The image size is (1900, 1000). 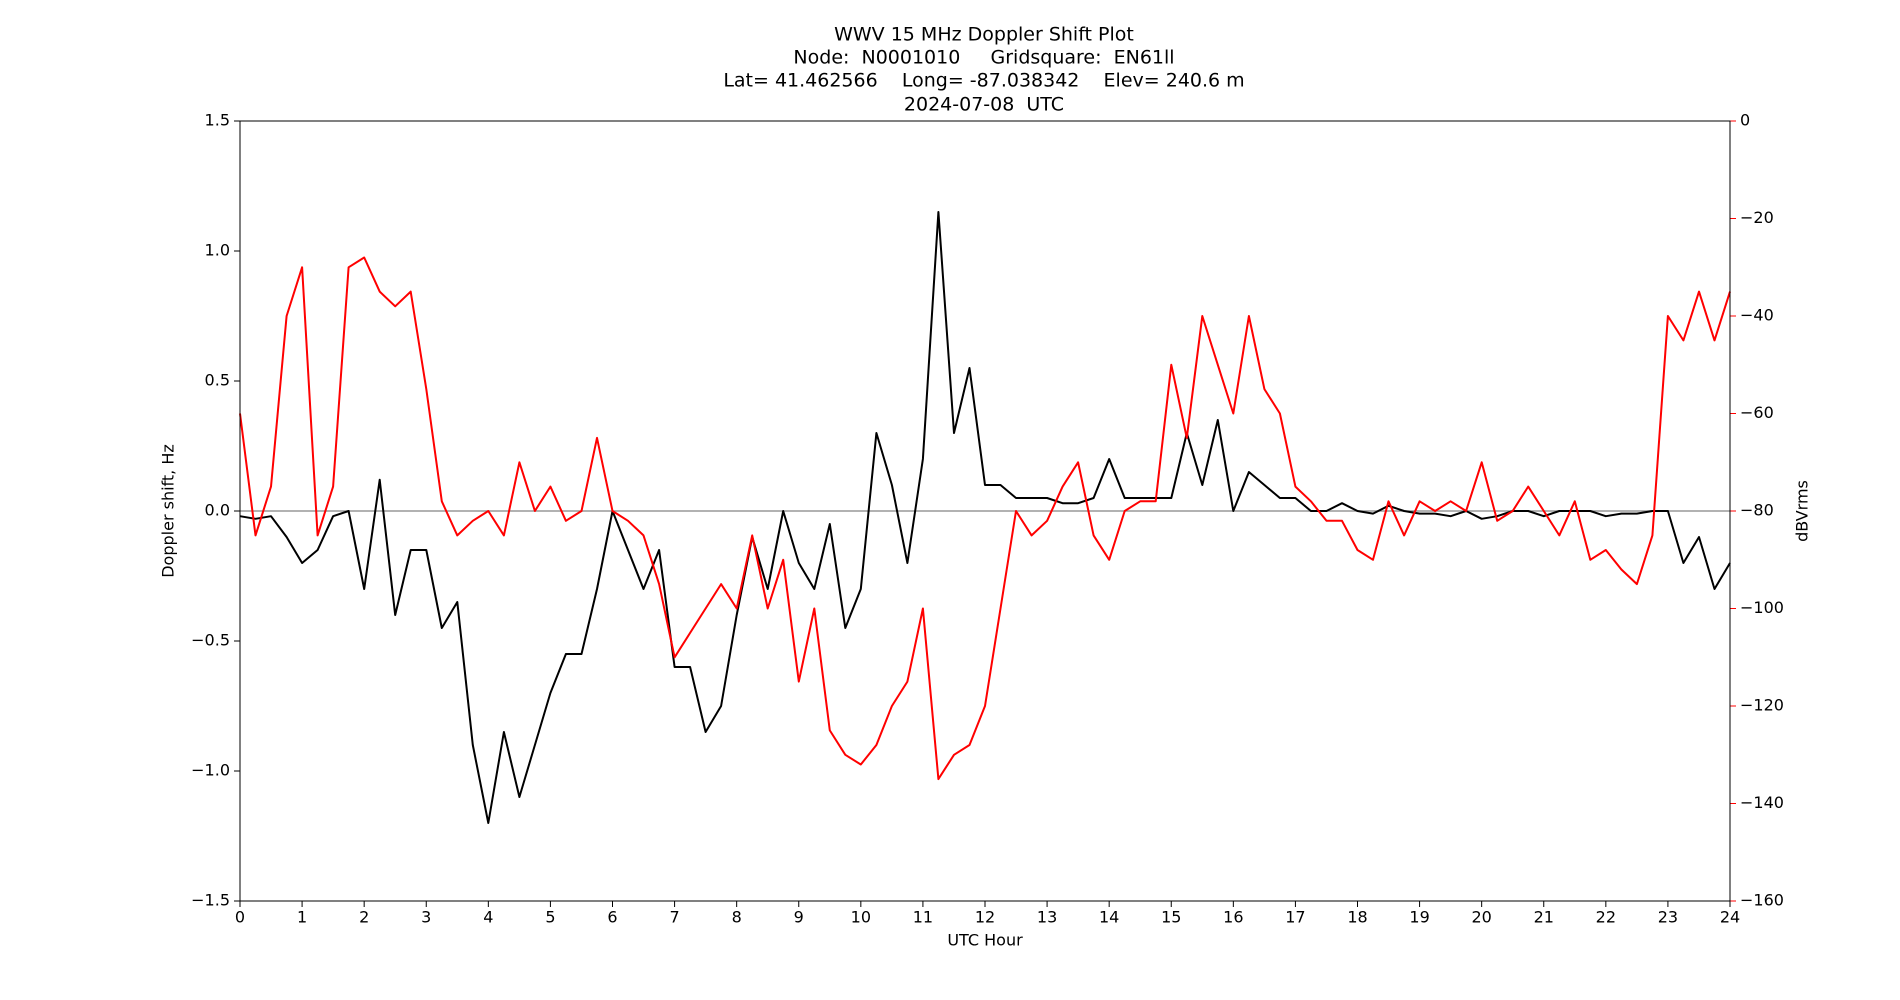 What do you see at coordinates (861, 917) in the screenshot?
I see `x-tick-label: 10` at bounding box center [861, 917].